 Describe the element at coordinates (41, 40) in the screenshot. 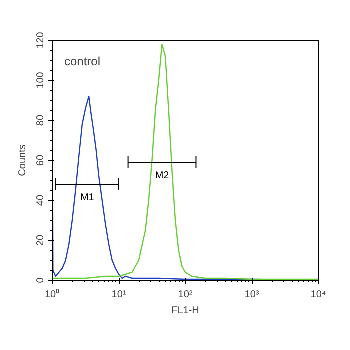

I see `y-tick-label: 120` at that location.